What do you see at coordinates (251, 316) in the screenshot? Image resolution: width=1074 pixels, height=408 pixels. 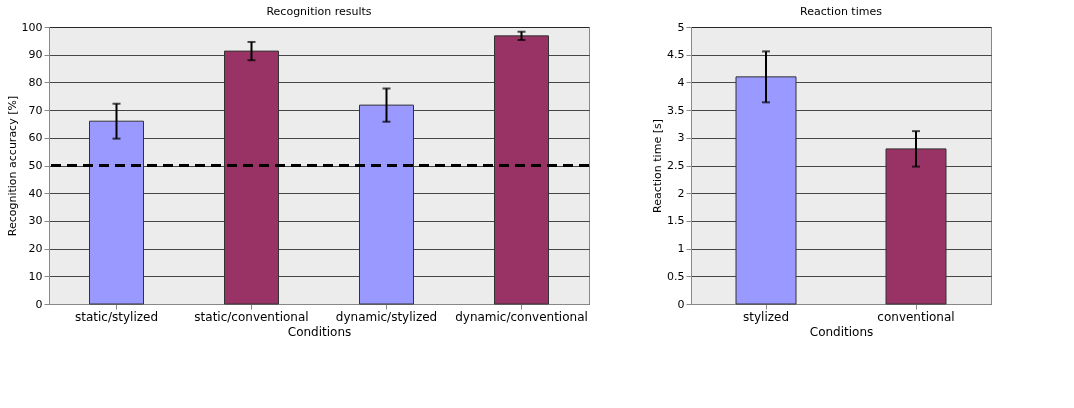 I see `x-tick-label: static/conventional` at bounding box center [251, 316].